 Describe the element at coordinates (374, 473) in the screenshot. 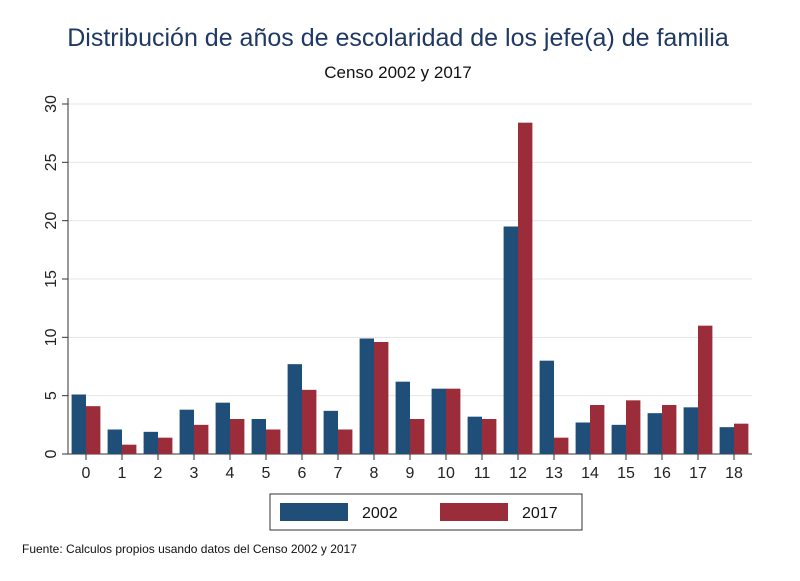

I see `x-tick-label-8: 8` at that location.